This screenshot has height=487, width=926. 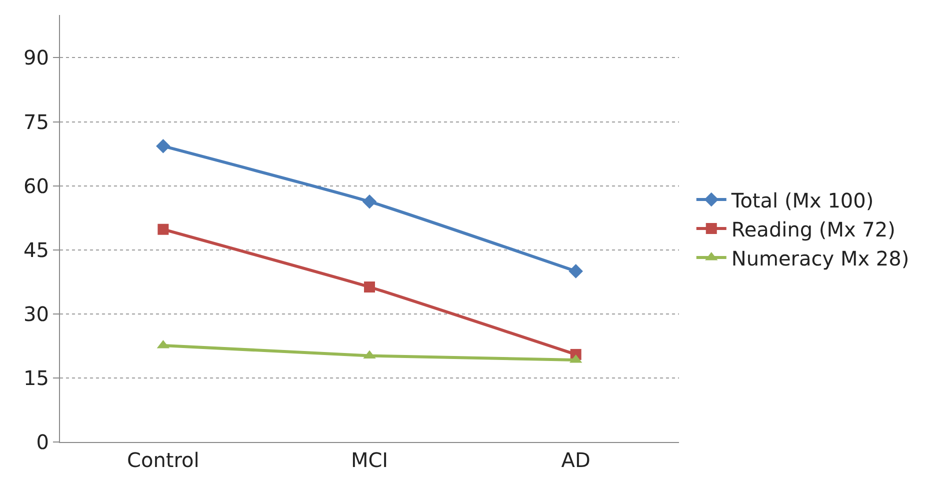 I want to click on y-tick-label: 30, so click(x=36, y=314).